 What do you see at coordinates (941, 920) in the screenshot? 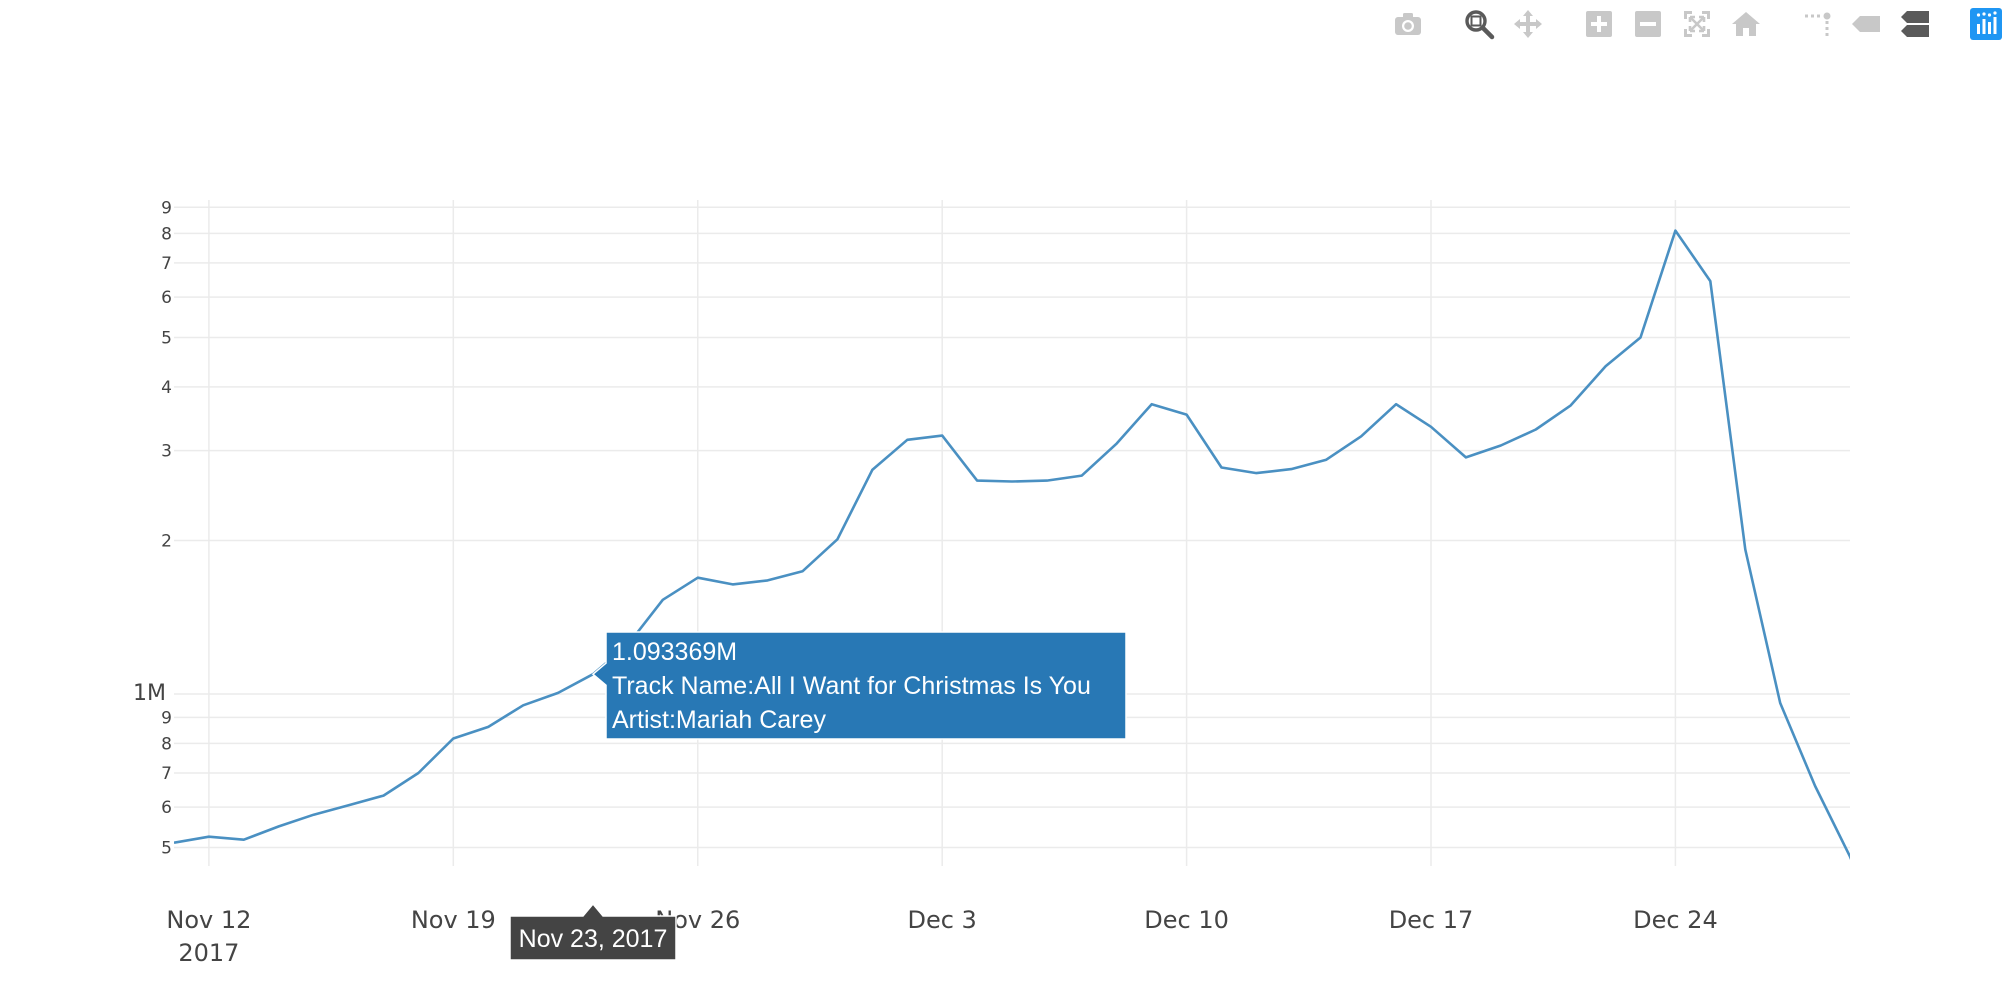
I see `x-tick-label: Dec 3` at bounding box center [941, 920].